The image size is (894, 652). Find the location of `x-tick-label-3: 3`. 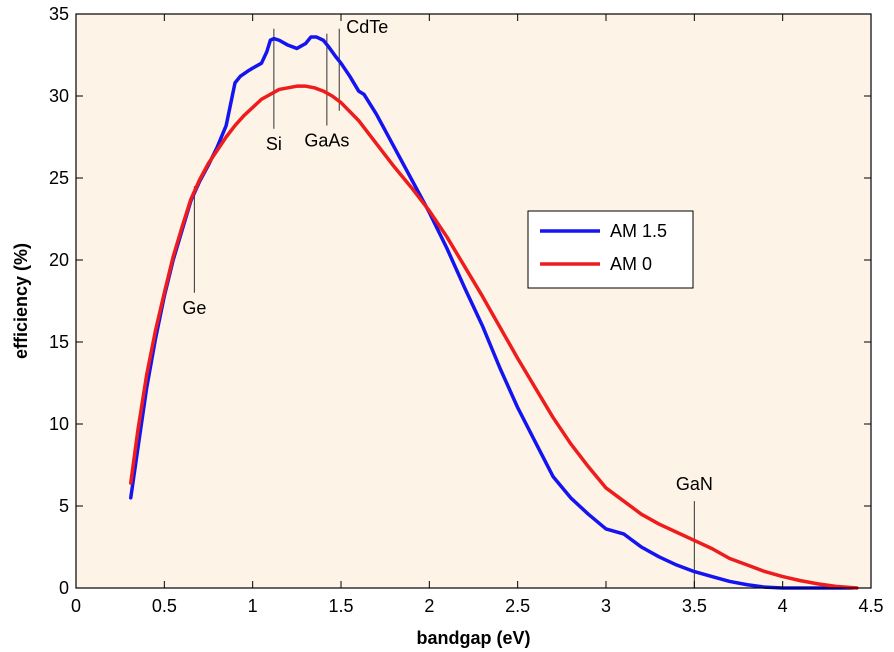

x-tick-label-3: 3 is located at coordinates (606, 606).